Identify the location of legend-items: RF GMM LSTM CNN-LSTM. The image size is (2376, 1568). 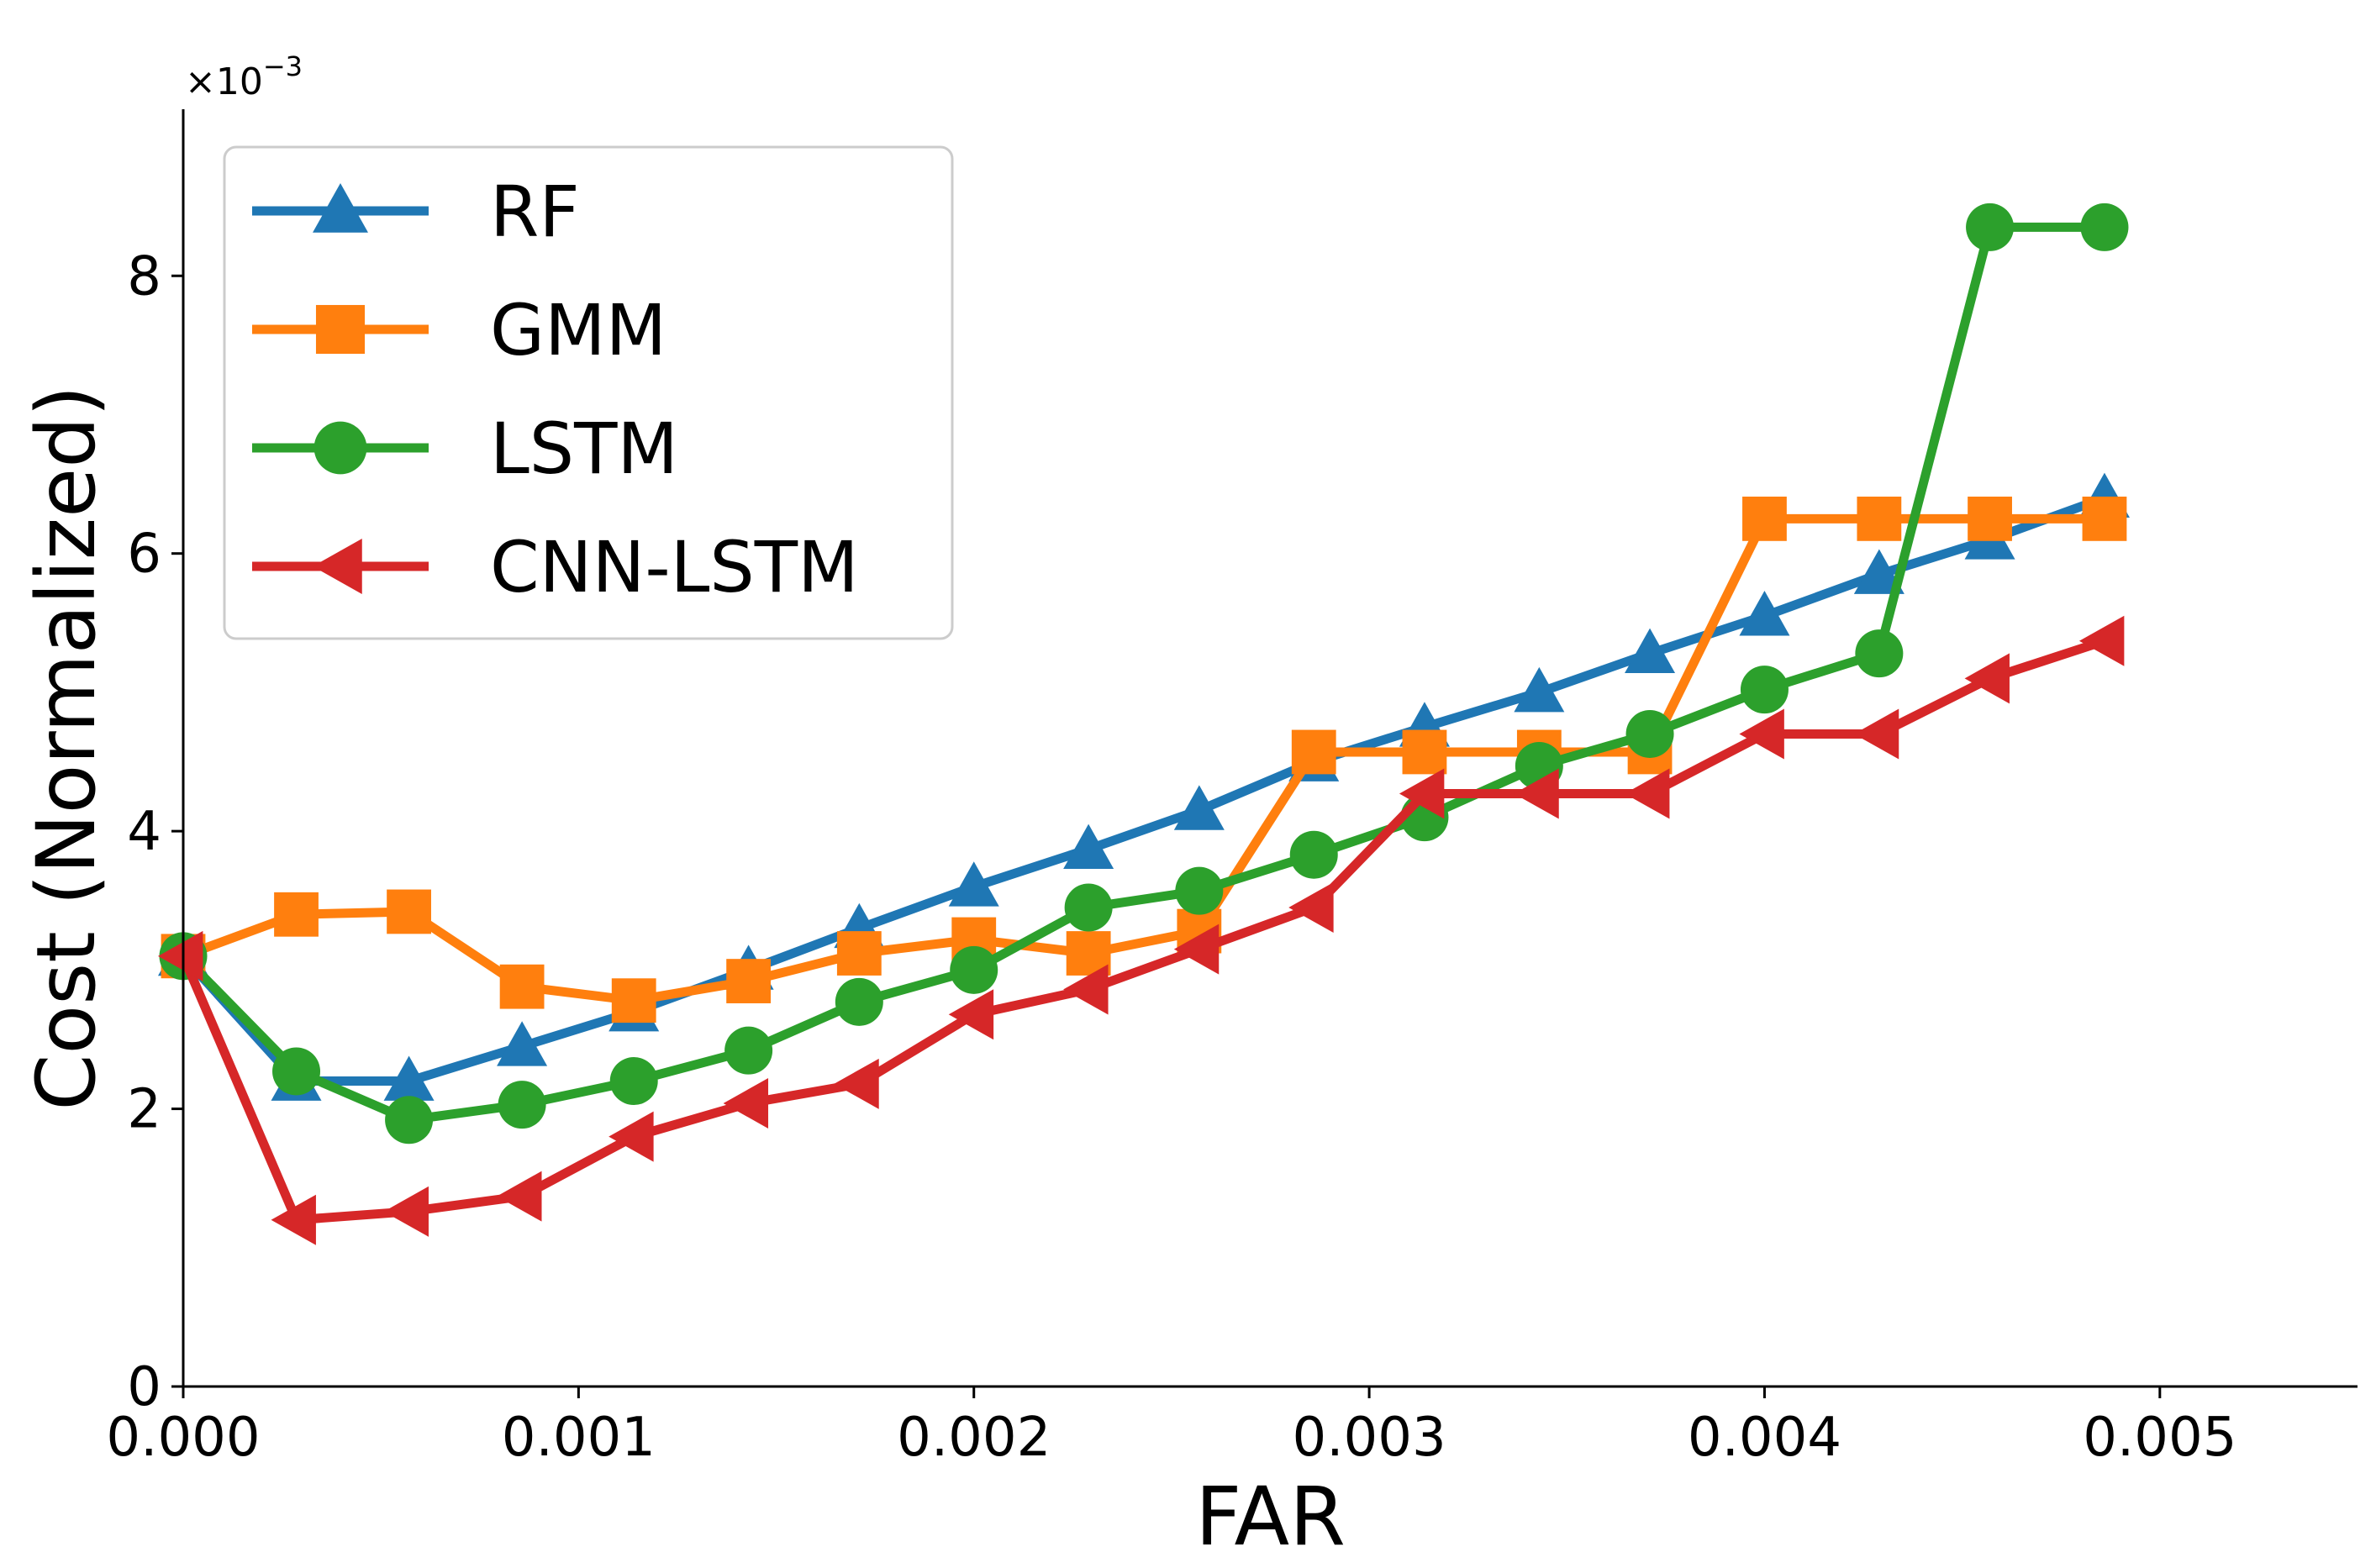
(555, 390).